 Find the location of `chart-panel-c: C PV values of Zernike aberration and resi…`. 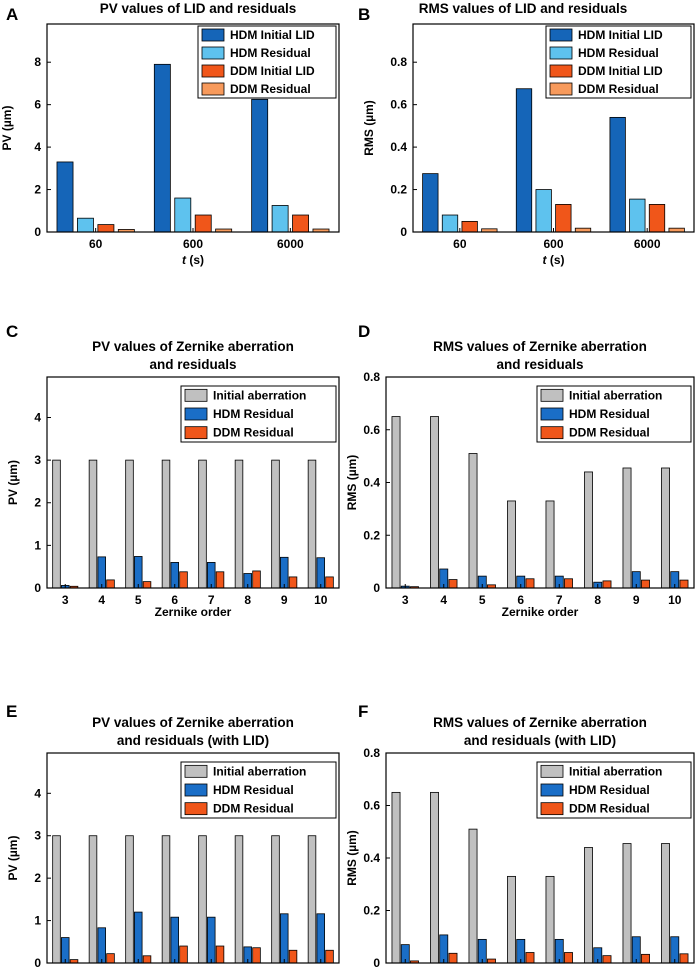

chart-panel-c: C PV values of Zernike aberration and resi… is located at coordinates (173, 470).